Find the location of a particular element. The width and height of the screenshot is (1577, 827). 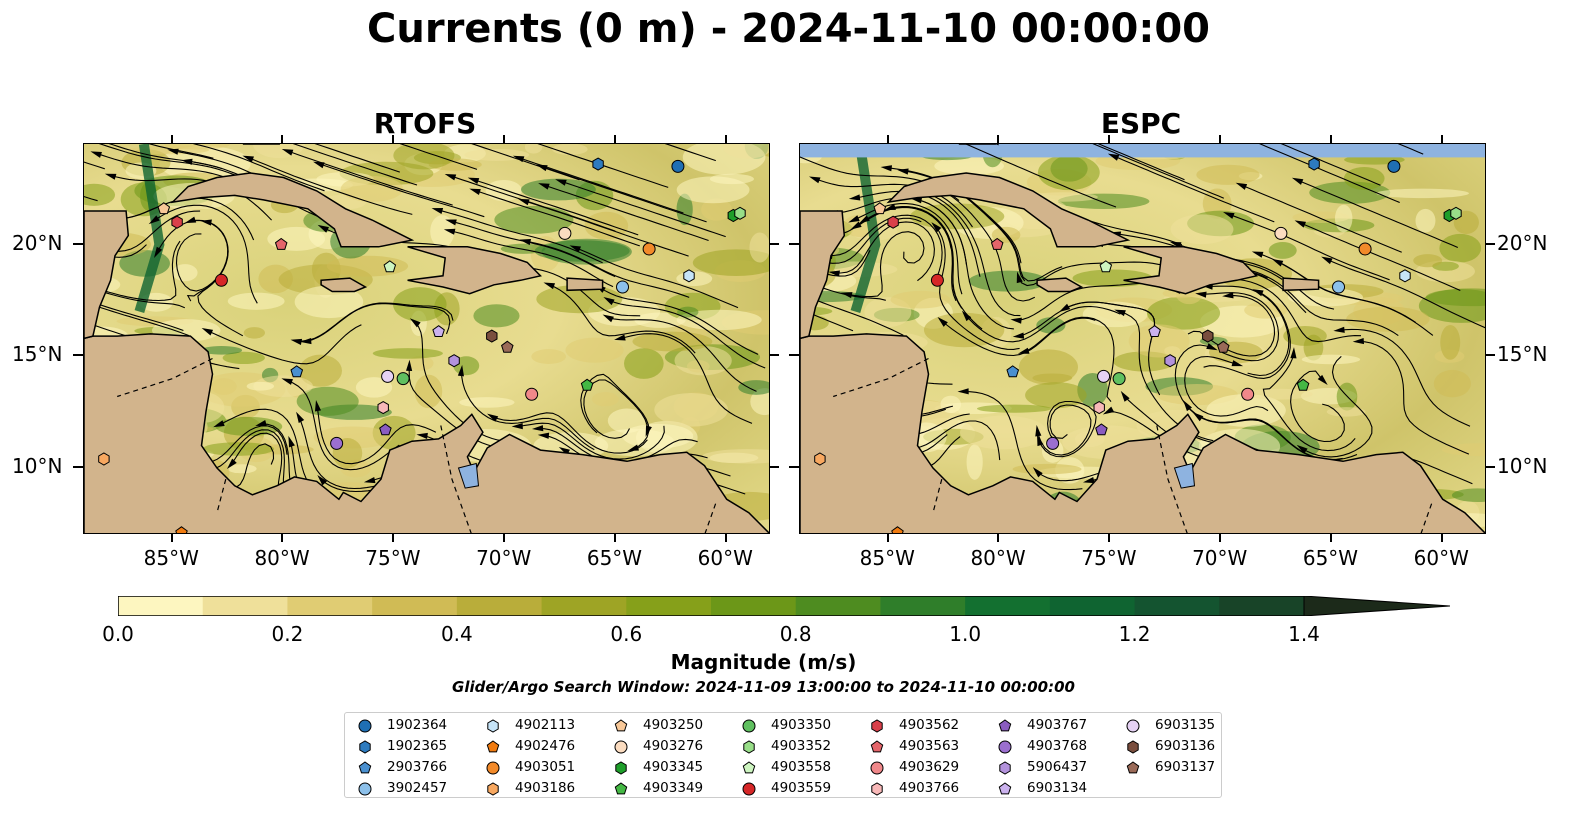

lon-tick-label: 60°W is located at coordinates (725, 558).